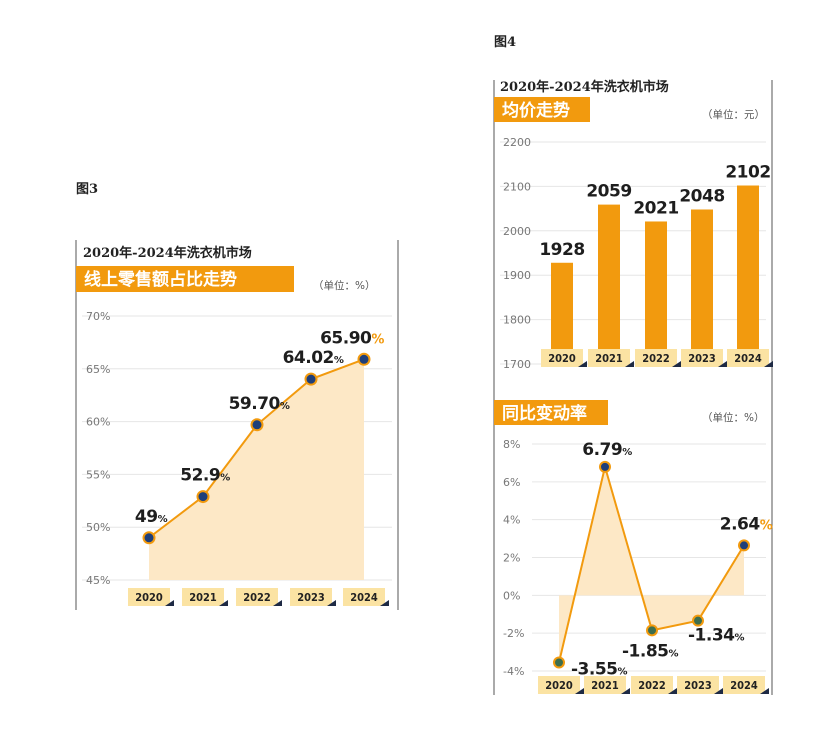 The image size is (831, 738). What do you see at coordinates (203, 497) in the screenshot?
I see `online-share-point-2021` at bounding box center [203, 497].